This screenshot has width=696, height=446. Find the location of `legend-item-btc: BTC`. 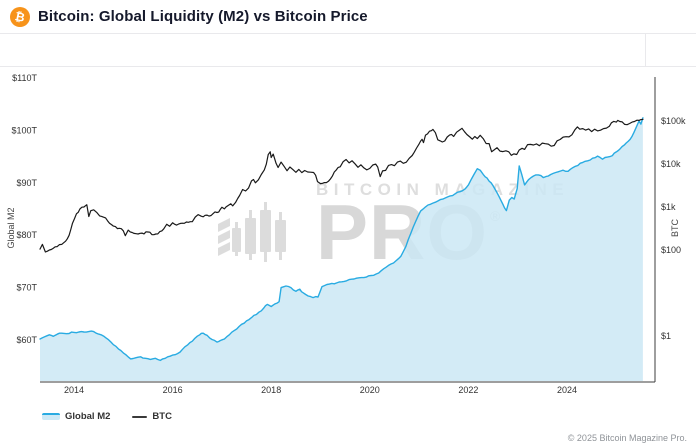

legend-item-btc: BTC is located at coordinates (152, 416).